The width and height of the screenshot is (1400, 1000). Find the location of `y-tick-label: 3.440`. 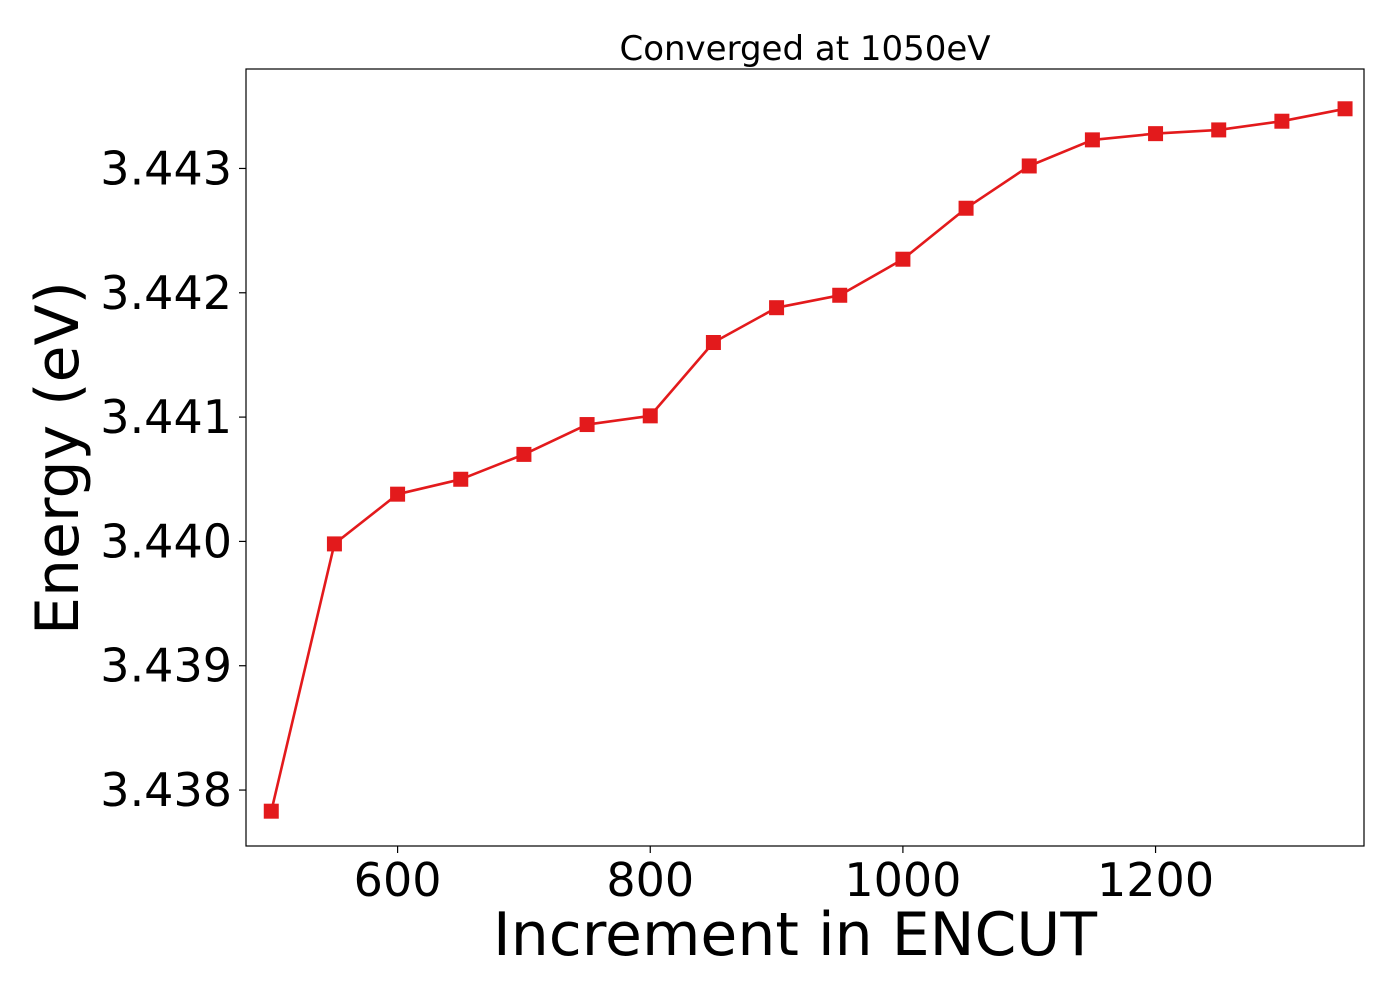

y-tick-label: 3.440 is located at coordinates (166, 541).